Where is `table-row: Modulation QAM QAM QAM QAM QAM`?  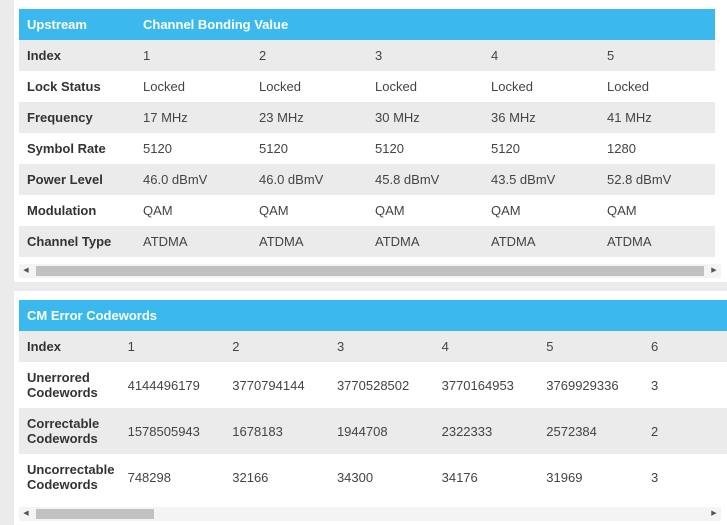 table-row: Modulation QAM QAM QAM QAM QAM is located at coordinates (367, 210).